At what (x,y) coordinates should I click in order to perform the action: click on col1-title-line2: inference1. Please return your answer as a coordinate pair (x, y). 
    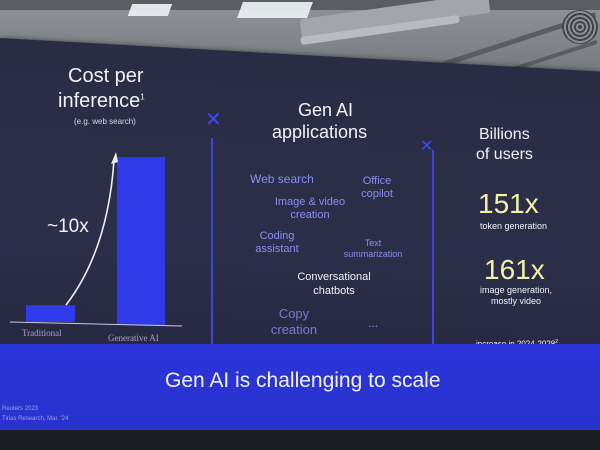
    Looking at the image, I should click on (101, 101).